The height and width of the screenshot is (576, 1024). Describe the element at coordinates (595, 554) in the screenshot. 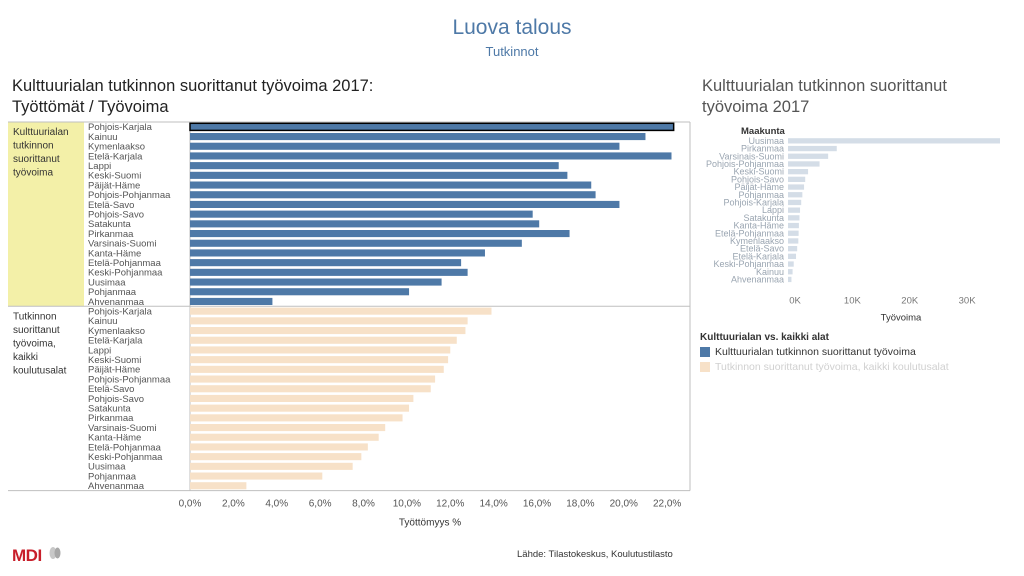

I see `source-note: Lähde: Tilastokeskus, Koulutustilasto` at that location.